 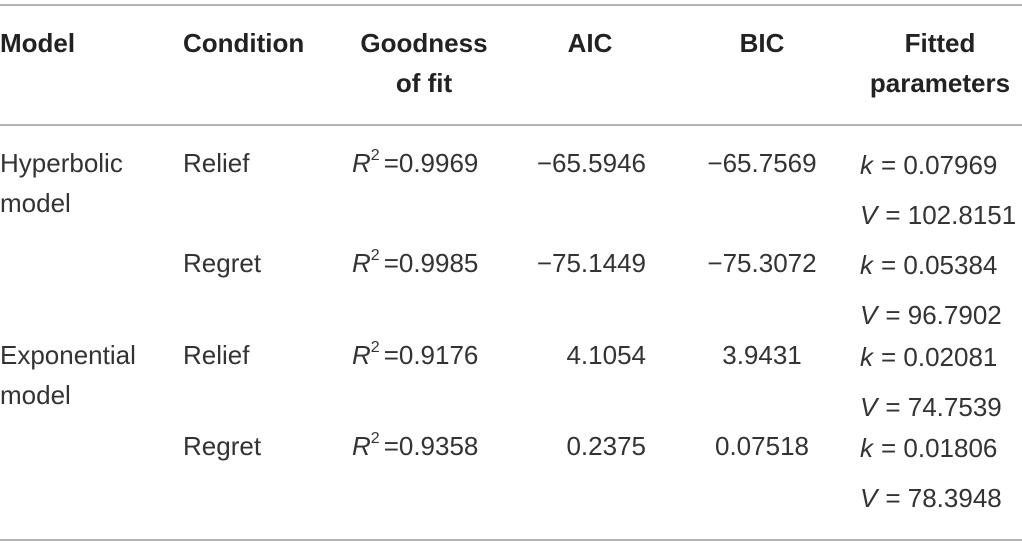 I want to click on goodness-of-fit: R2 =0.9969, so click(x=415, y=162).